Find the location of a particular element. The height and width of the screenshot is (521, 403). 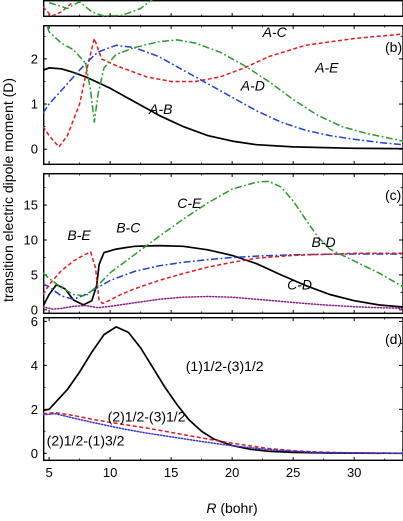

curve-label: C-D is located at coordinates (299, 285).